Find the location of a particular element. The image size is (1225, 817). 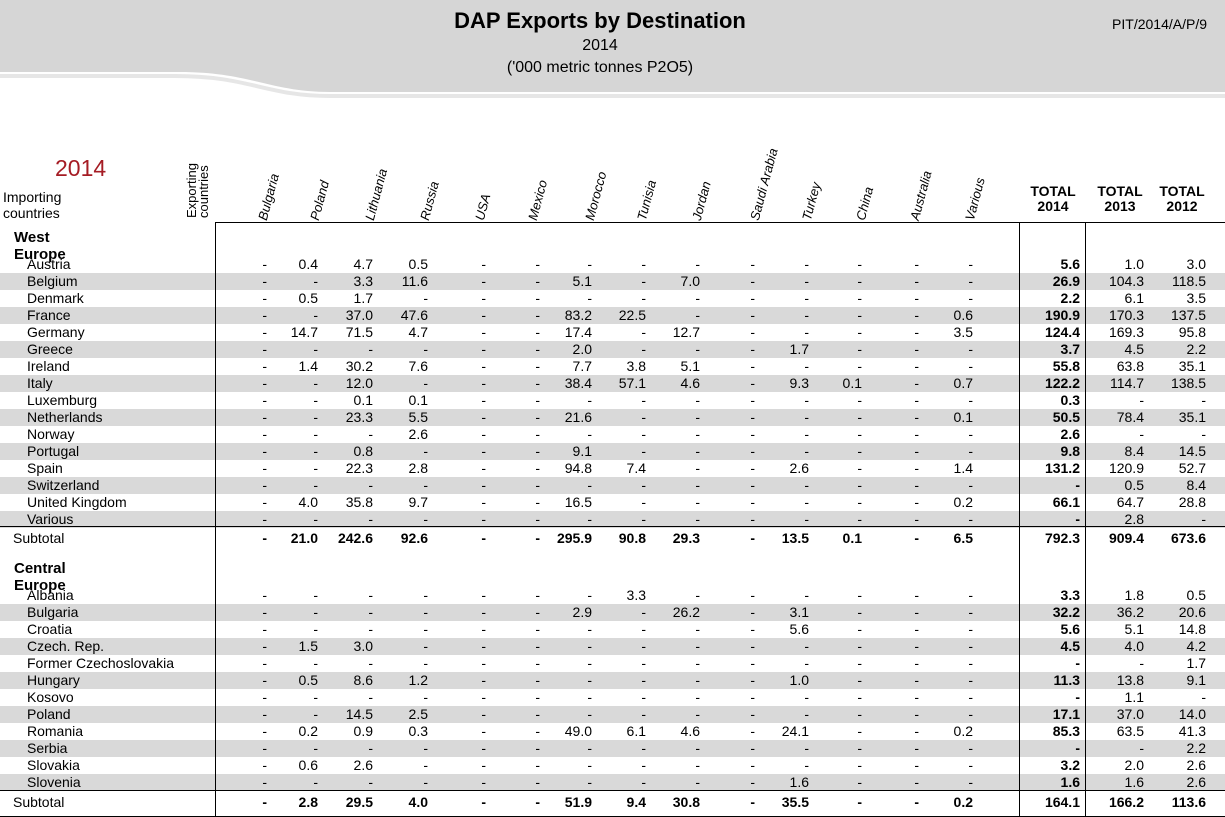

total-header: TOTAL 2013 is located at coordinates (1120, 198).